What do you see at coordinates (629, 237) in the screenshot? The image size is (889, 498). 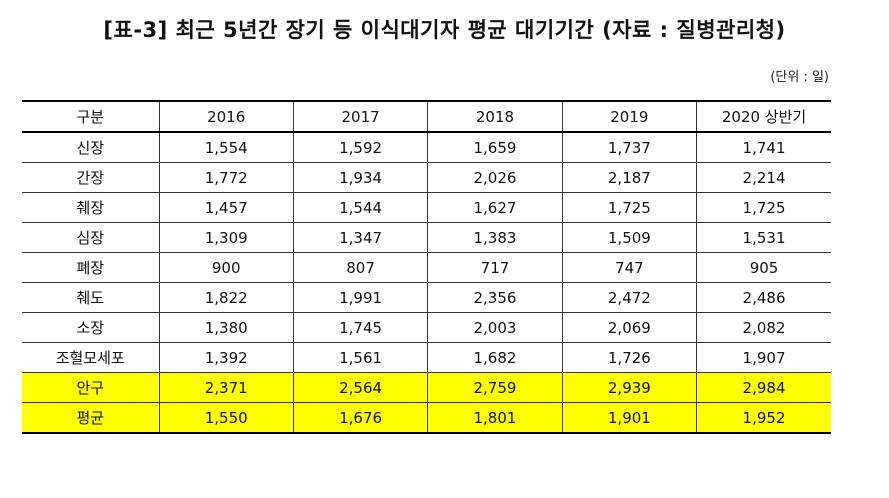 I see `table-cell: 1,509` at bounding box center [629, 237].